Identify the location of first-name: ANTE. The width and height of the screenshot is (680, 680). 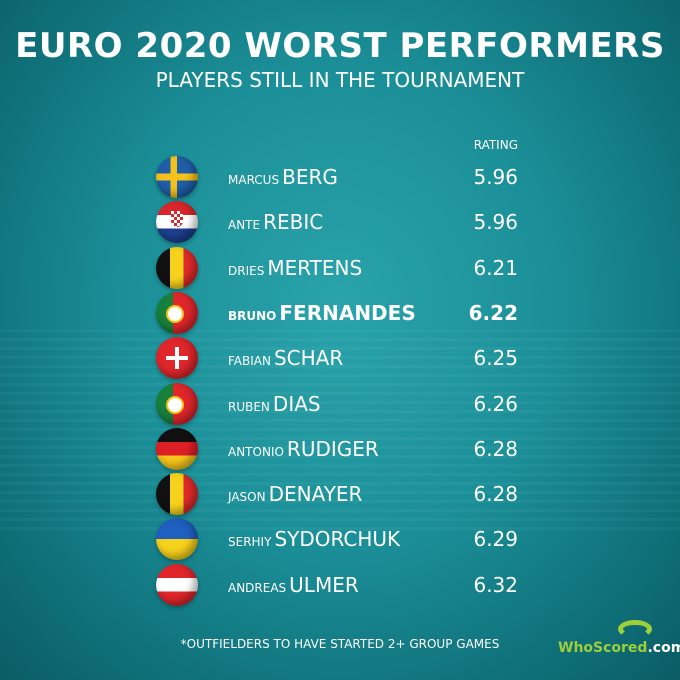
(244, 225).